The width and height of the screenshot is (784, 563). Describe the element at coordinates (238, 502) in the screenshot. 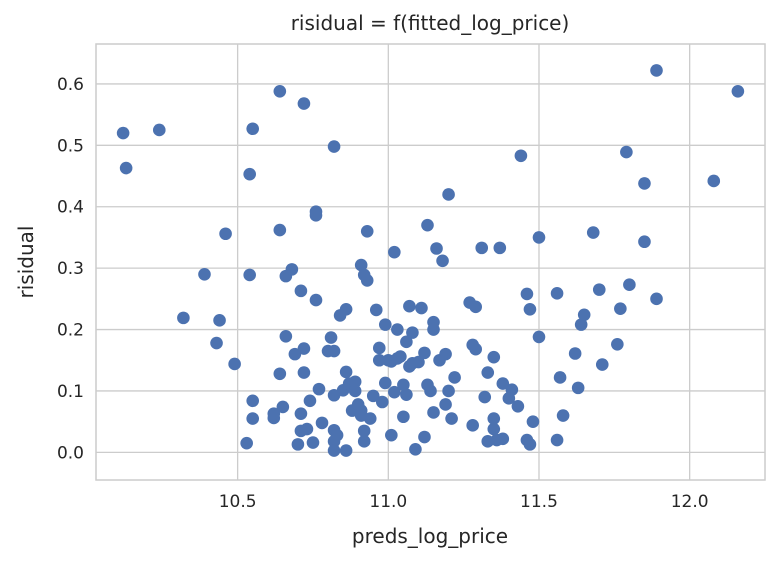

I see `x-tick-label: 10.5` at that location.